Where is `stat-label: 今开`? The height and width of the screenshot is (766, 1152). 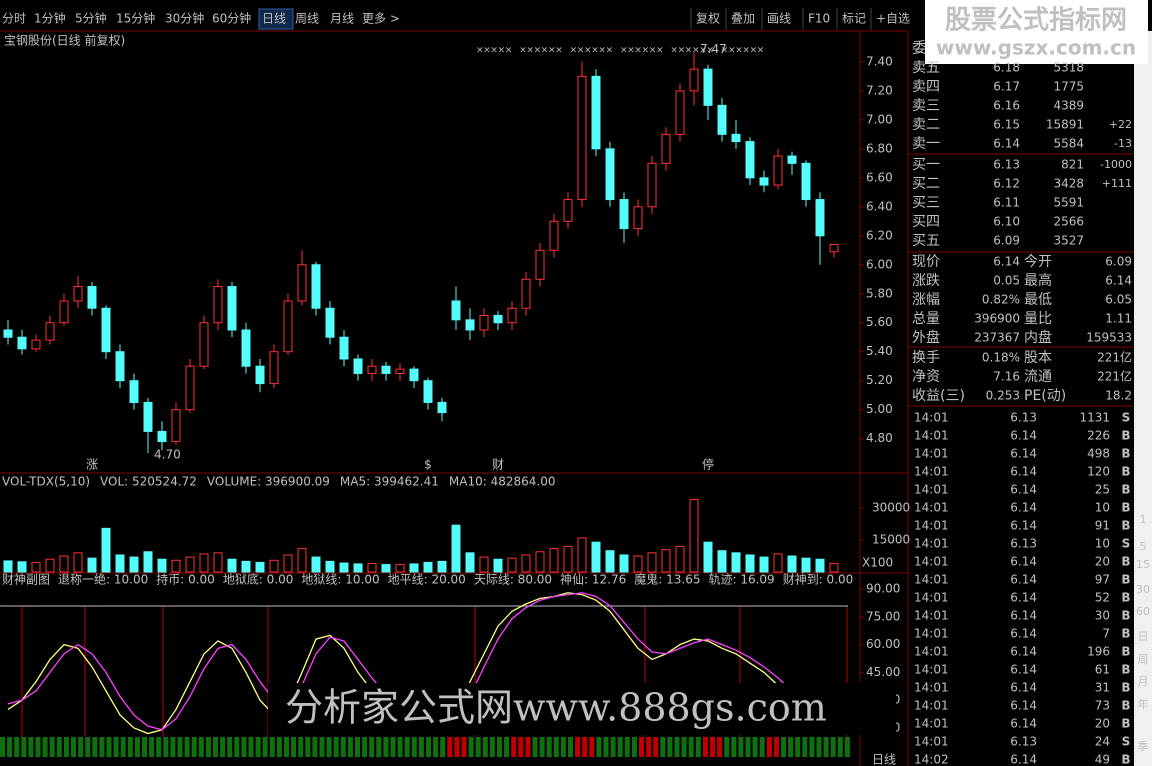
stat-label: 今开 is located at coordinates (1038, 262).